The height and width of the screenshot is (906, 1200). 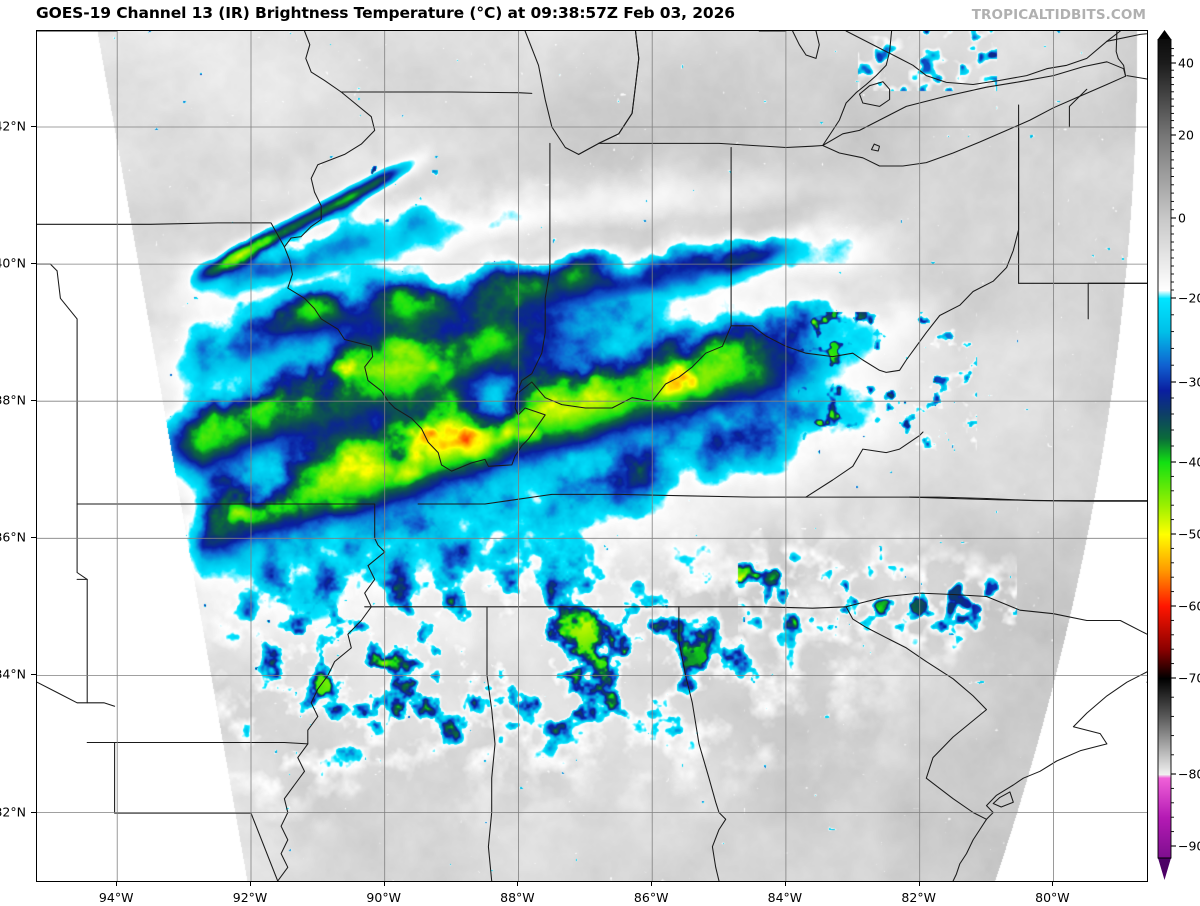 I want to click on colorbar-tick-label: −60, so click(x=1189, y=606).